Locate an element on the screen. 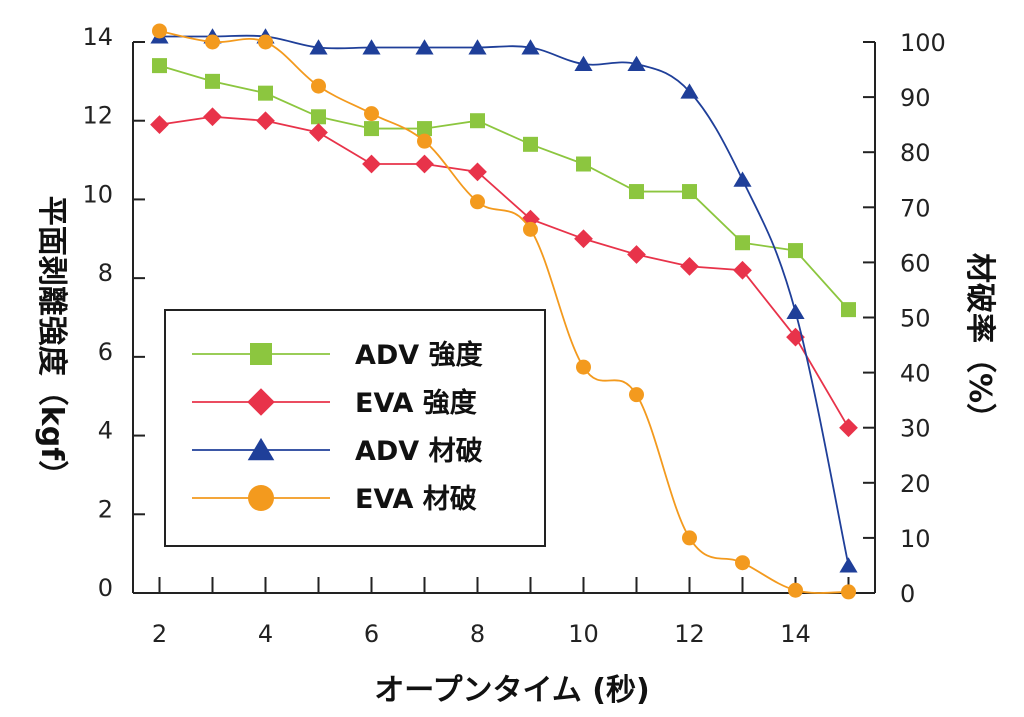  x-tick-label: 10 is located at coordinates (583, 634).